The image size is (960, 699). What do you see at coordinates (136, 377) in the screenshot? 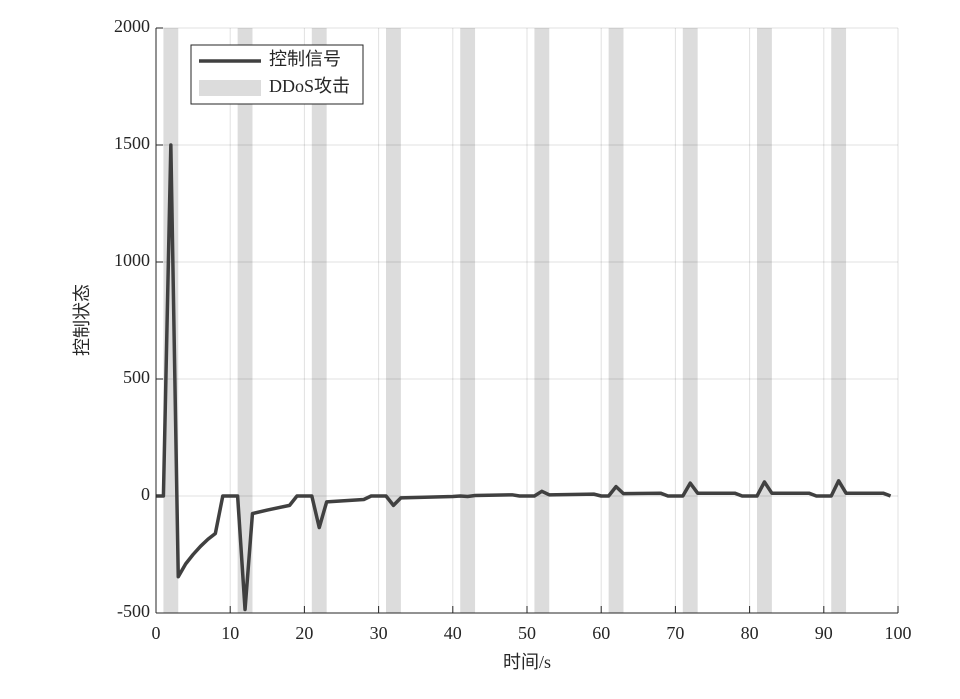
I see `y-tick-label: 500` at bounding box center [136, 377].